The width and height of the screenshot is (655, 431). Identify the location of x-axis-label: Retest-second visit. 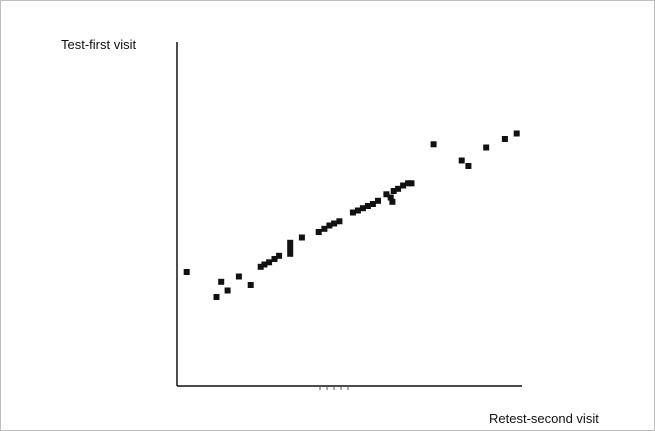
(544, 418).